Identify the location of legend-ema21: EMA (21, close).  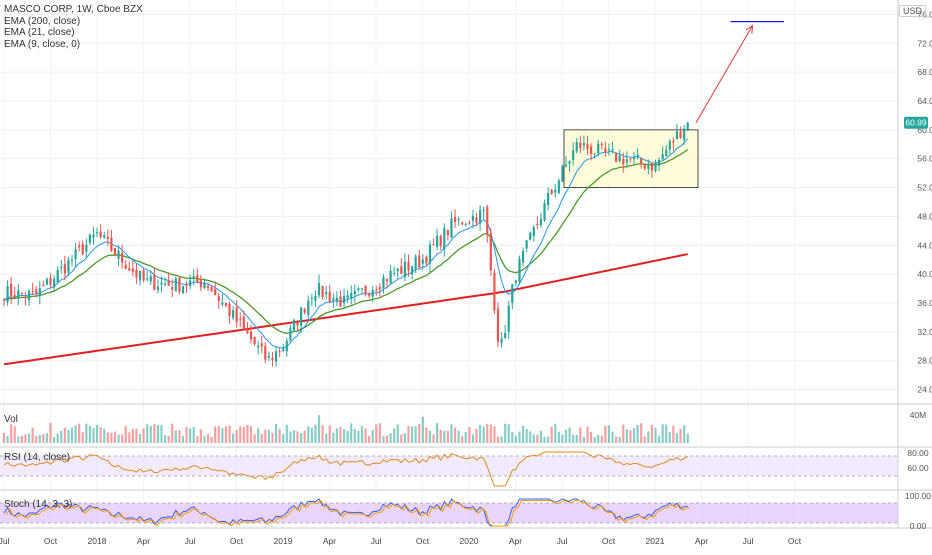
(39, 32).